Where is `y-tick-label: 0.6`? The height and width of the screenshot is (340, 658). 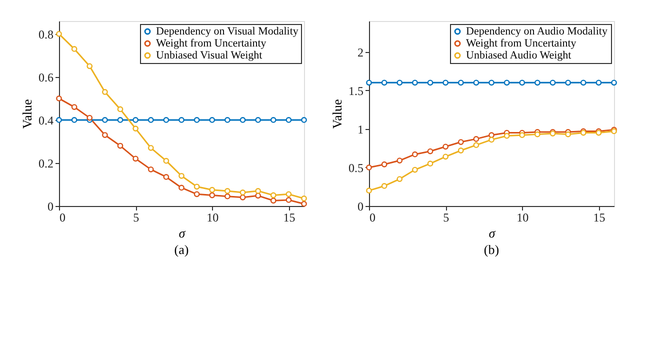 y-tick-label: 0.6 is located at coordinates (46, 77).